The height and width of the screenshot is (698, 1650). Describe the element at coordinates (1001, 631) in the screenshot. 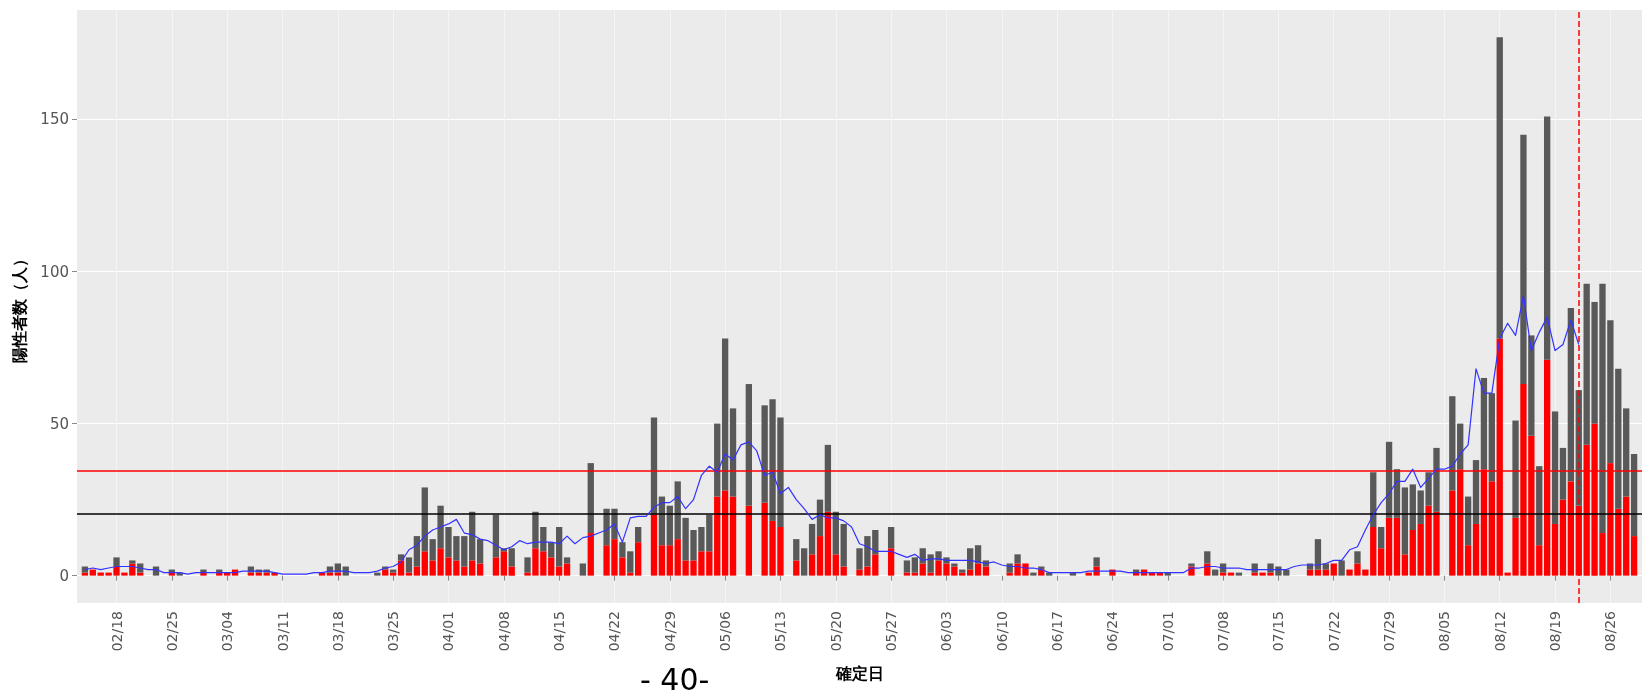

I see `x-tick-label: 06/10` at that location.